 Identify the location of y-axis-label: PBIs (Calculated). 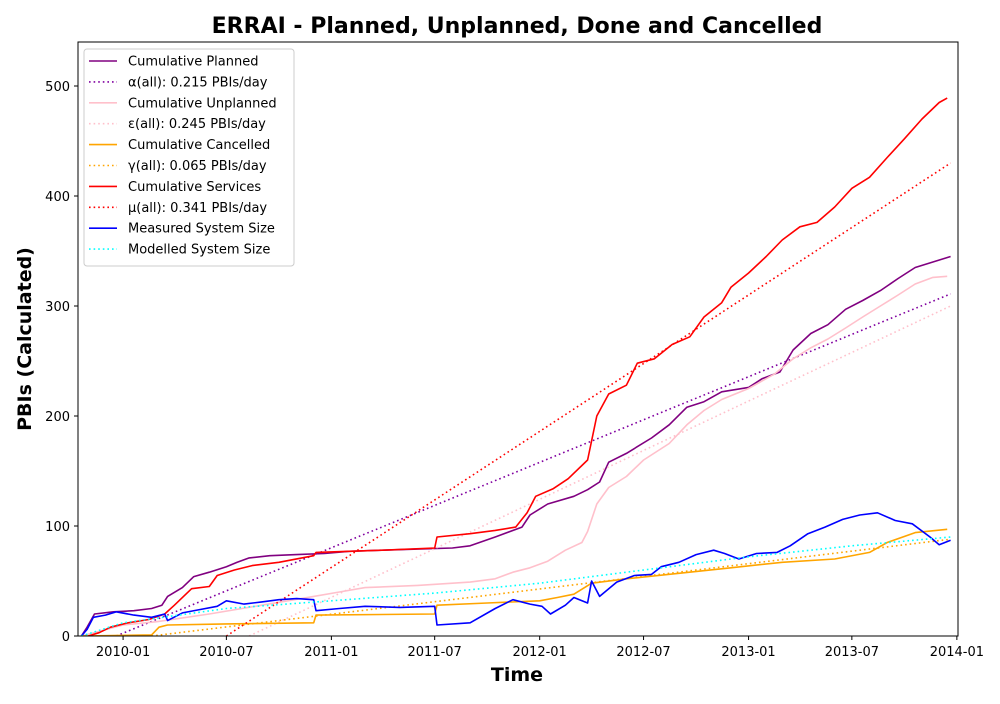
(25, 339).